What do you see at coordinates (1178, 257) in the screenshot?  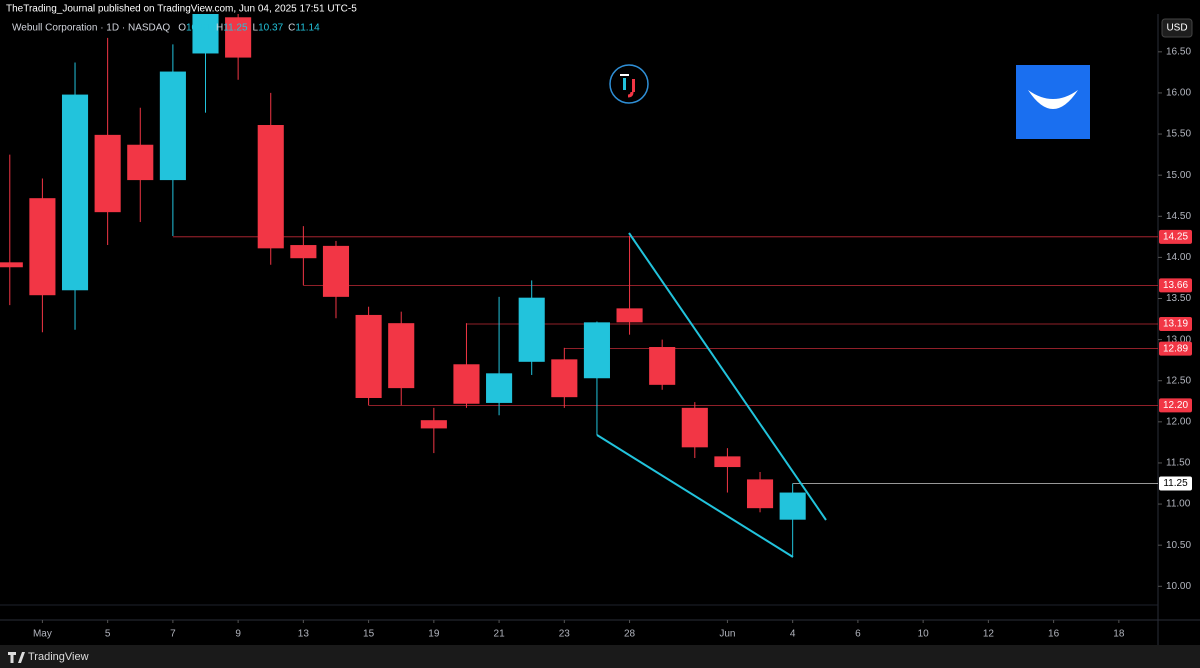 I see `y-tick-label: 14.00` at bounding box center [1178, 257].